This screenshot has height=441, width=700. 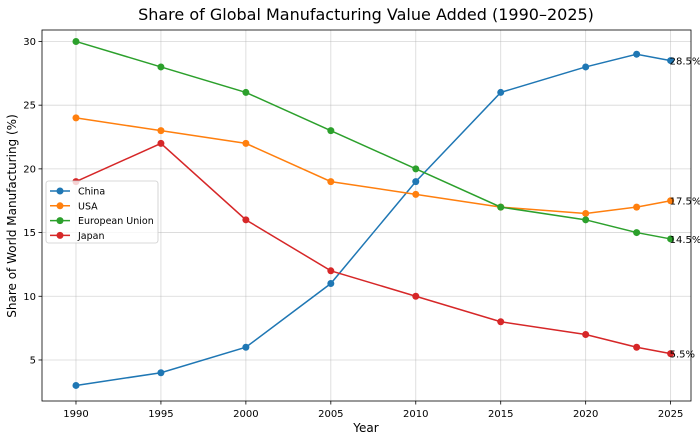 What do you see at coordinates (685, 209) in the screenshot?
I see `end-labels: 28.5% 17.5% 14.5% 5.5%` at bounding box center [685, 209].